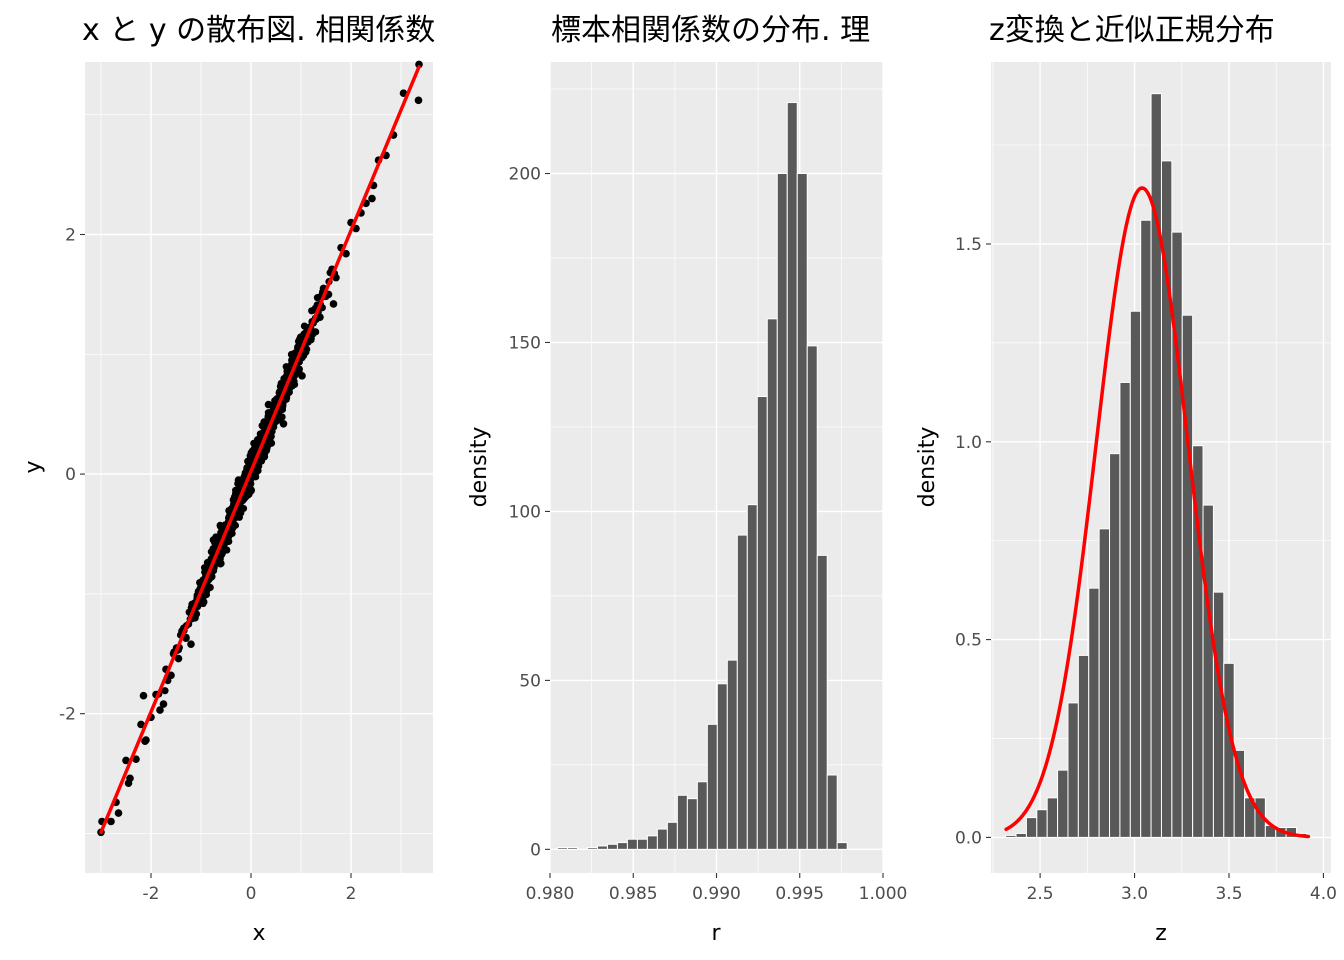 This screenshot has width=1344, height=960. What do you see at coordinates (258, 30) in the screenshot?
I see `scatter-title: x と y の散布図. 相関係数` at bounding box center [258, 30].